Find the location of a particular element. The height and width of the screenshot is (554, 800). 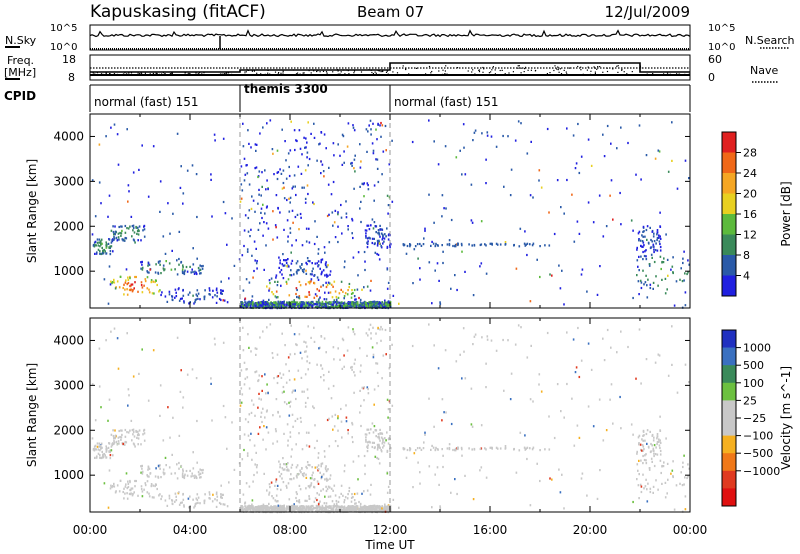

power-ytick-label: 4000 is located at coordinates (68, 136).